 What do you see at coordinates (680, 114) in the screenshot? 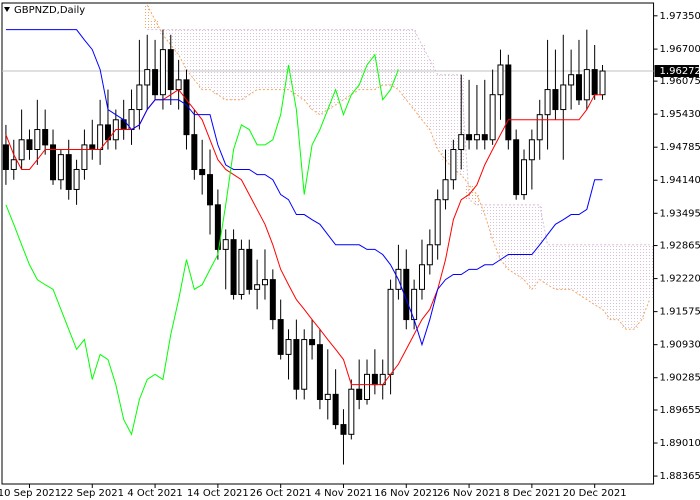
I see `y-tick-label: 1.95430` at bounding box center [680, 114].